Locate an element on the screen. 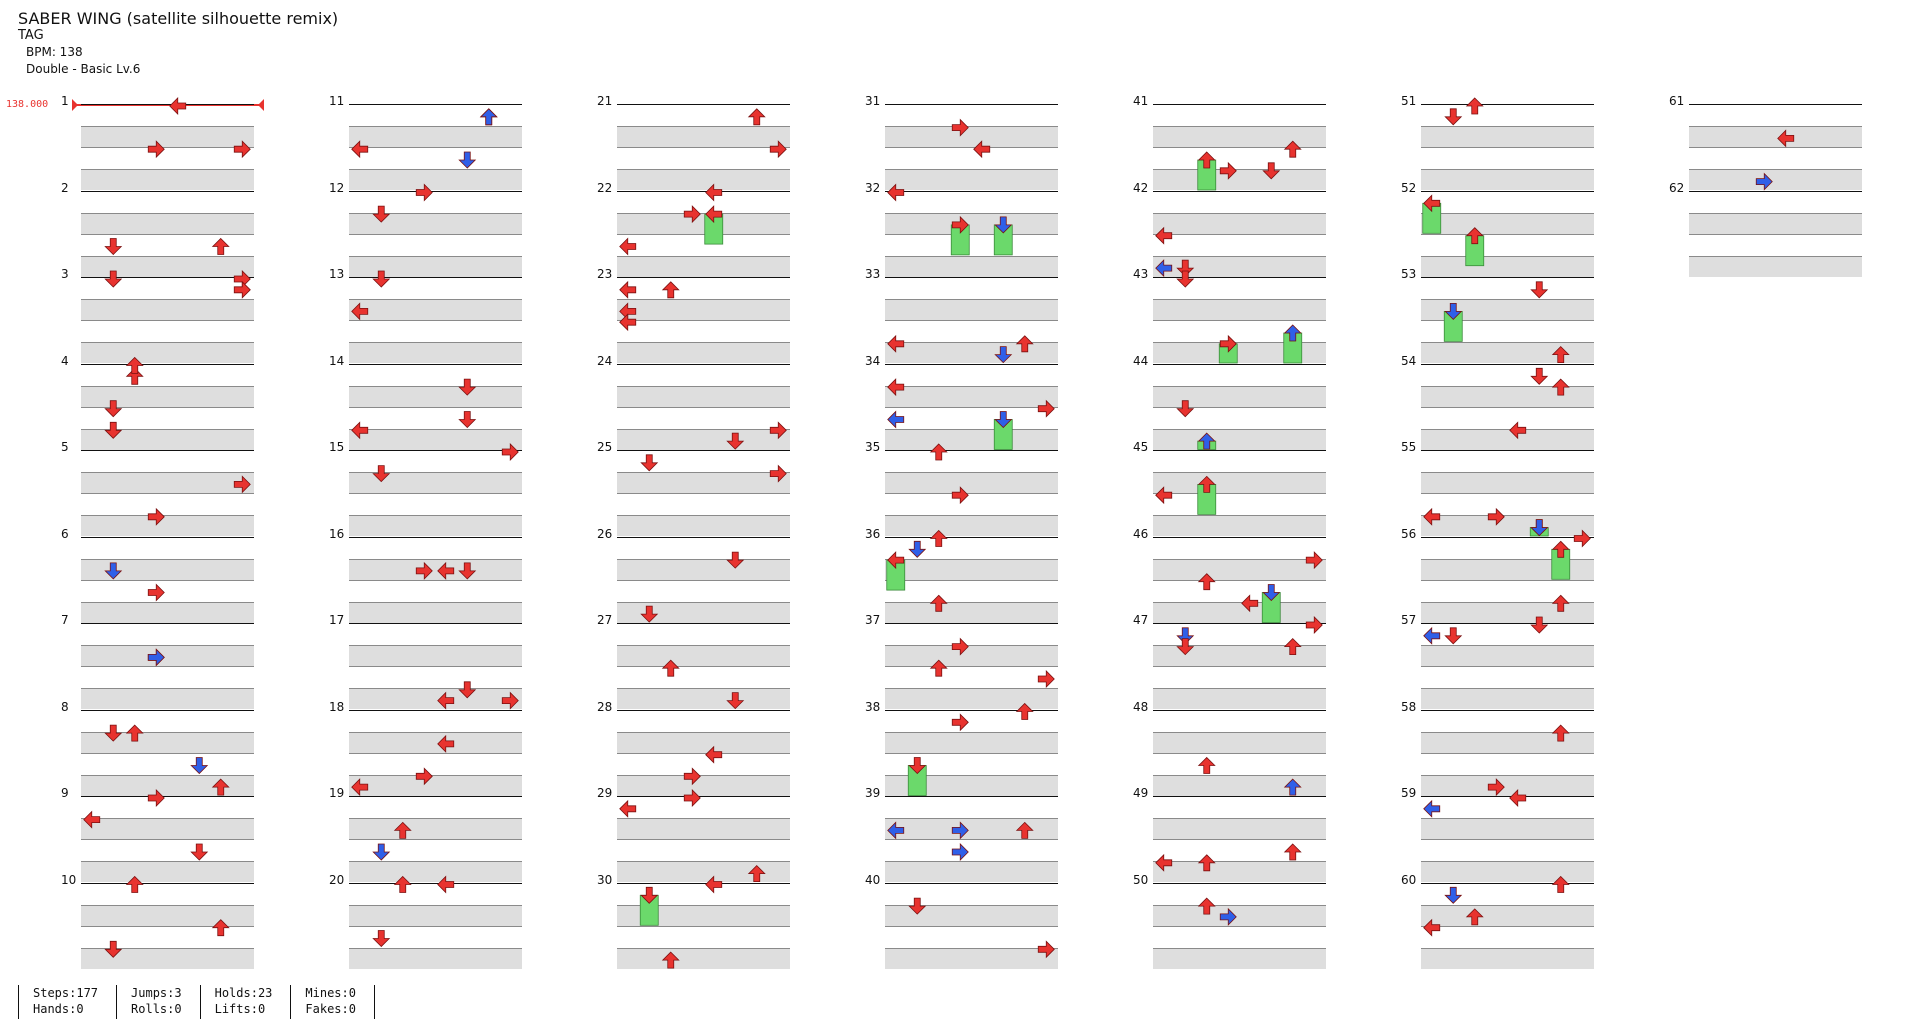  measure-number: 1 is located at coordinates (65, 101).